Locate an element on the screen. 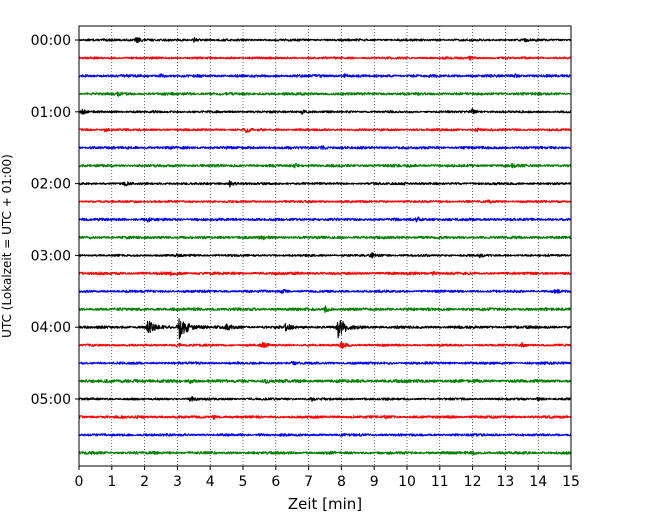  x-tick-label: 2 is located at coordinates (144, 482).